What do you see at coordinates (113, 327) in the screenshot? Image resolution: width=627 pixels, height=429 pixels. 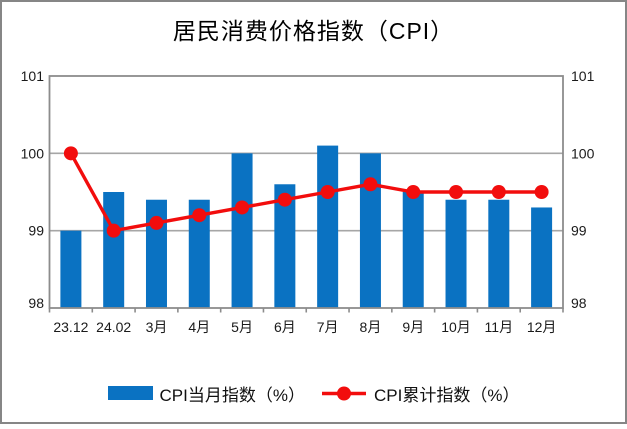 I see `x-axis-label: 24.02` at bounding box center [113, 327].